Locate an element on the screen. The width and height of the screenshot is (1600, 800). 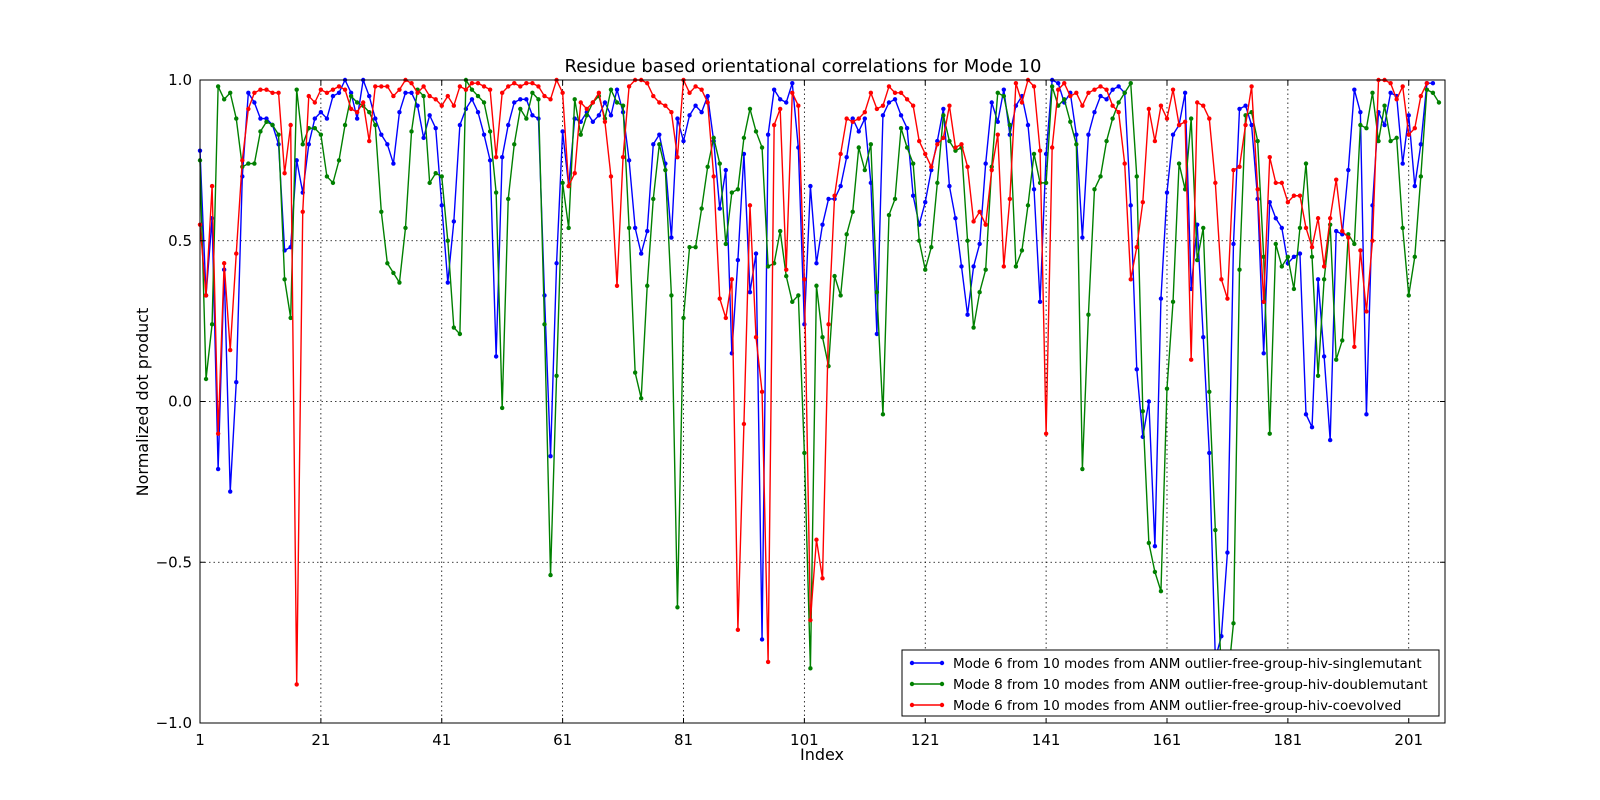
legend-marker is located at coordinates (942, 663).